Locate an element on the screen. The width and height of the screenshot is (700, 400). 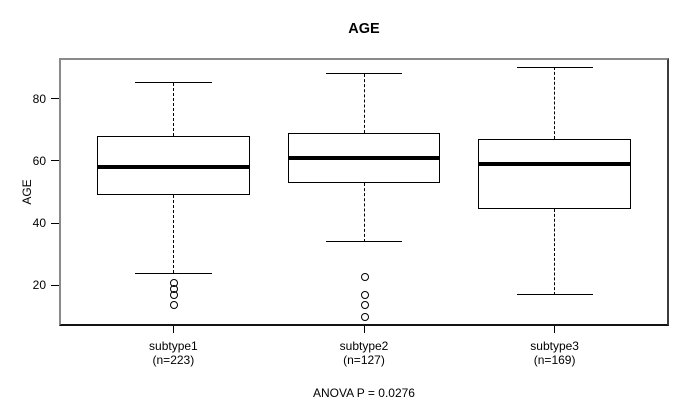
anova-annotation: ANOVA P = 0.0276 is located at coordinates (364, 393).